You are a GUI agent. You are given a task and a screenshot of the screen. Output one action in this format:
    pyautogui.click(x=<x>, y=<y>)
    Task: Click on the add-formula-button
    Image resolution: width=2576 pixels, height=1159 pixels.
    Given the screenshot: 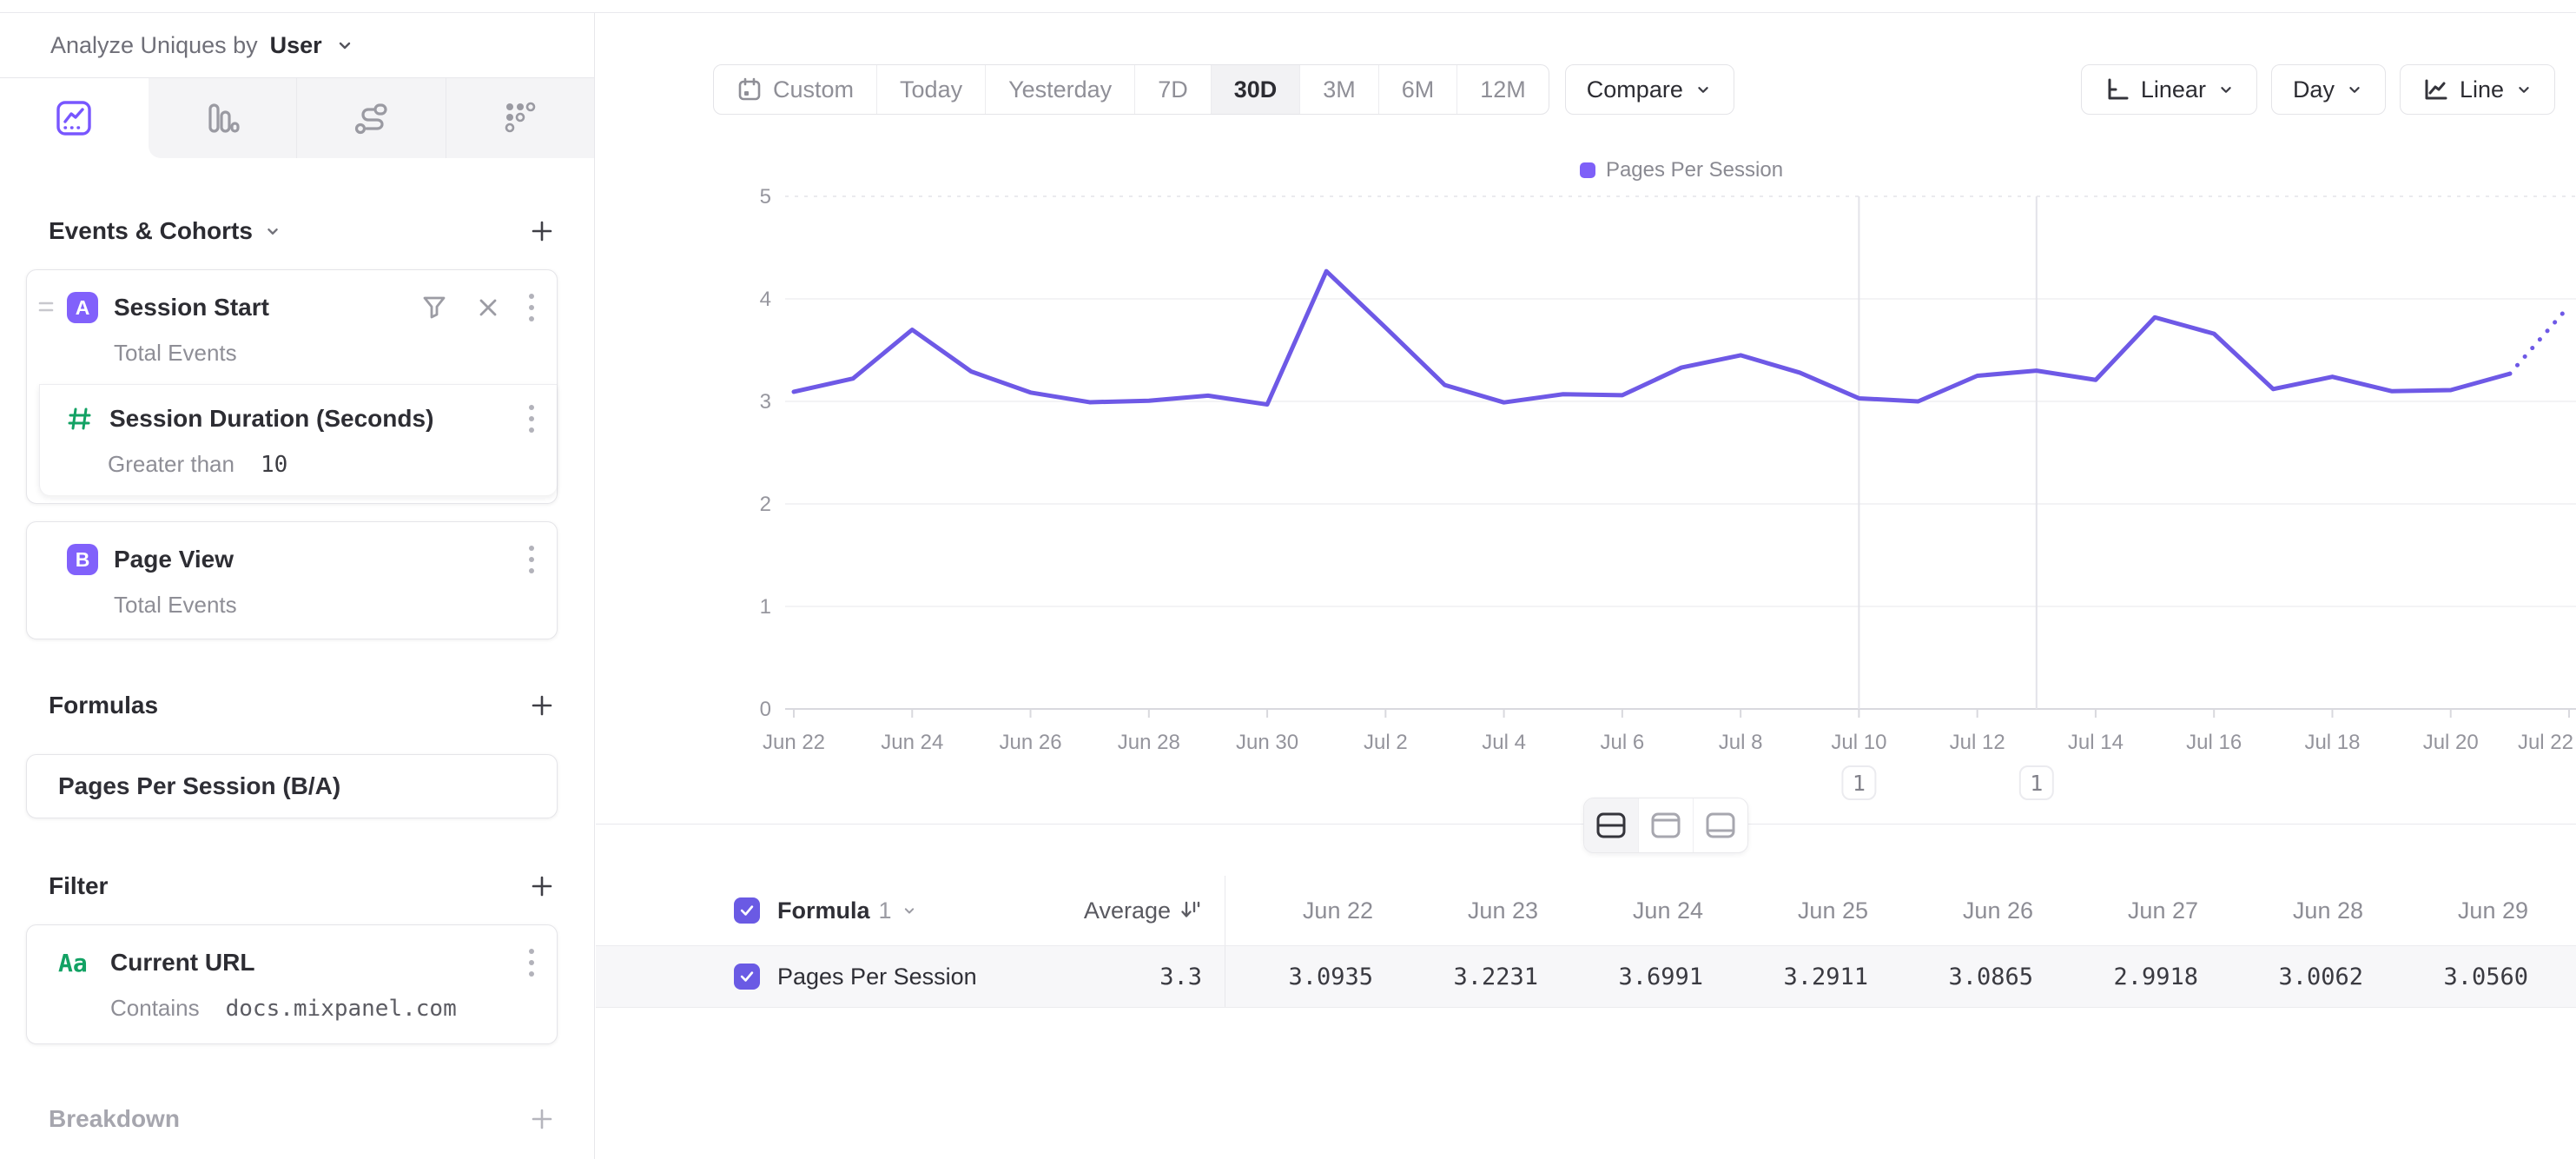 What is the action you would take?
    pyautogui.click(x=542, y=705)
    